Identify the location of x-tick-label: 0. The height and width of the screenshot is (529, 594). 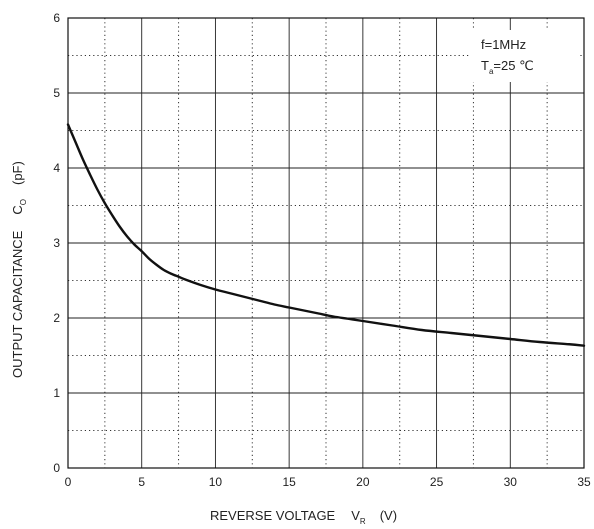
(68, 482).